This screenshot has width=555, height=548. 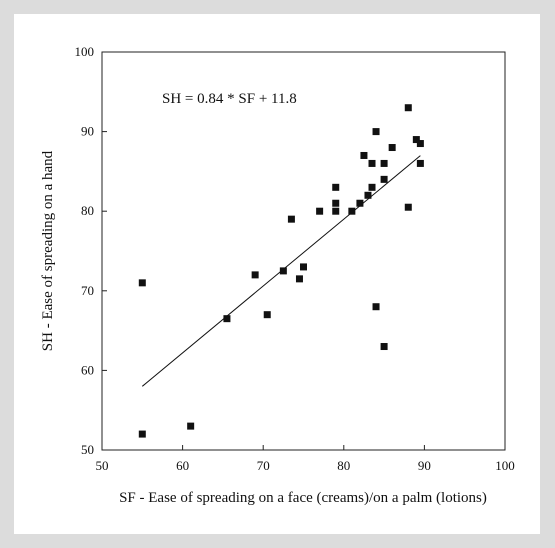 I want to click on x-axis-ticks: 50 60 70 80 90 100, so click(x=305, y=459).